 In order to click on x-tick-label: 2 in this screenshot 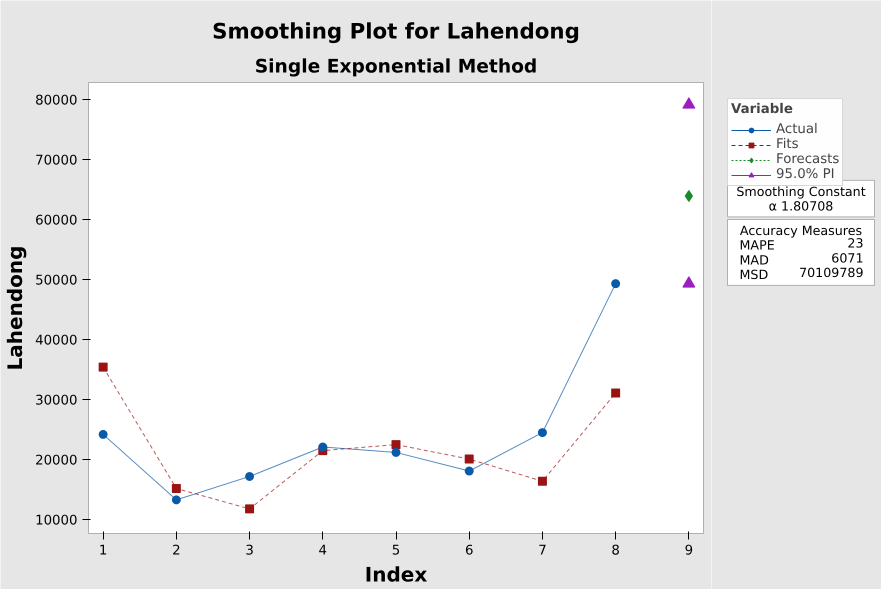, I will do `click(176, 551)`.